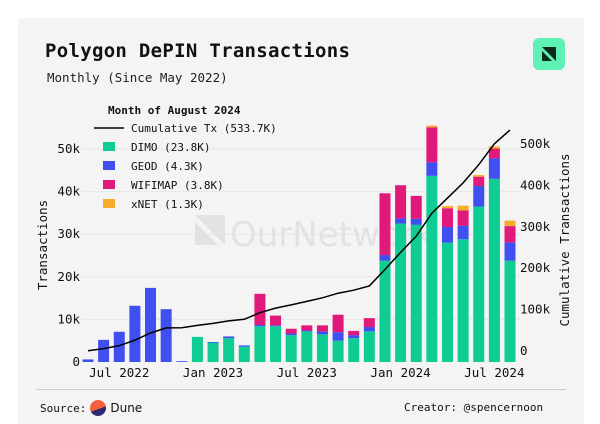  I want to click on y-tick-label: 10k, so click(68, 318).